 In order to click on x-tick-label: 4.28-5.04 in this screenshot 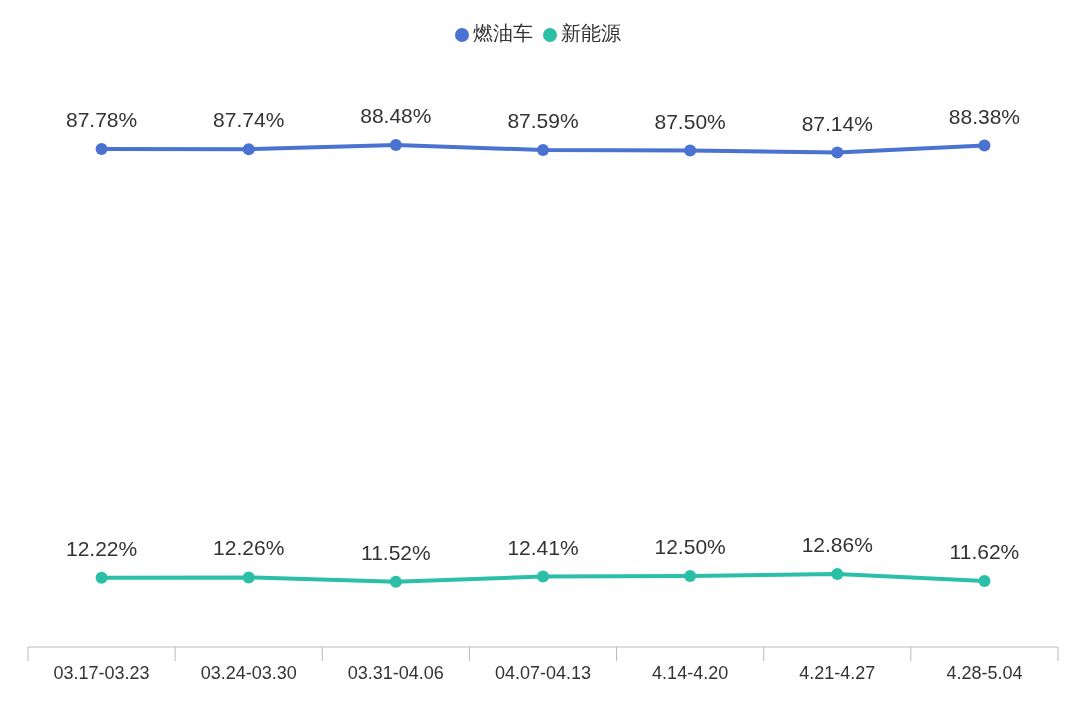, I will do `click(984, 673)`.